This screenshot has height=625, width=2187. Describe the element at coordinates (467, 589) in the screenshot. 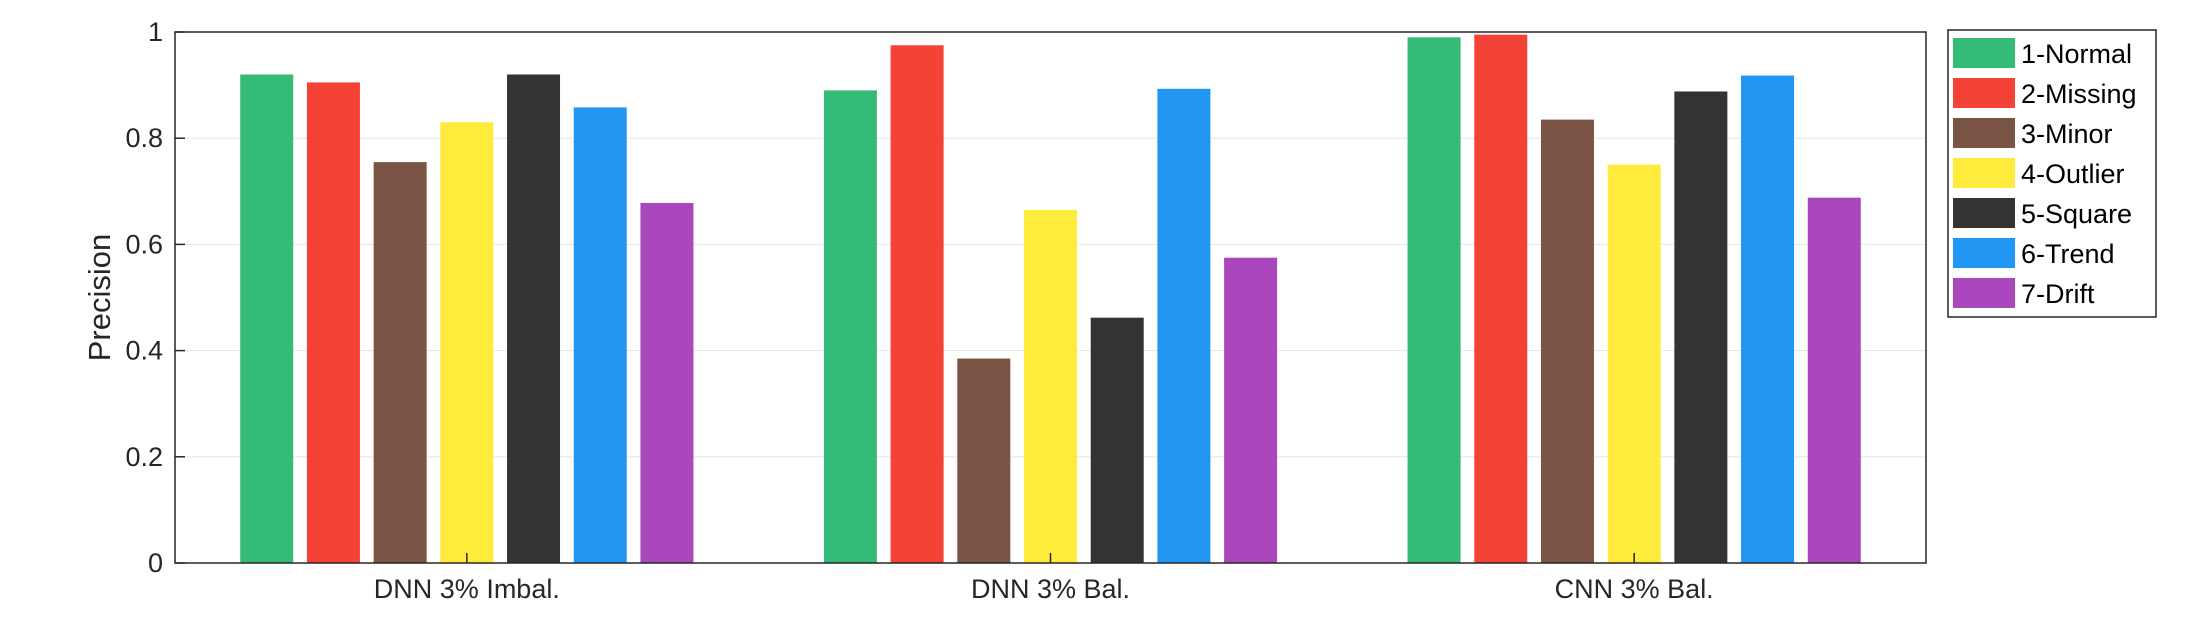

I see `x-tick-label: DNN 3% Imbal.` at that location.